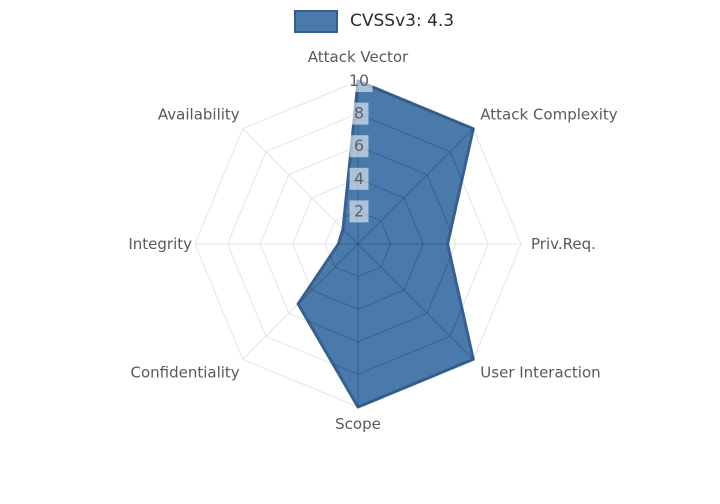  What do you see at coordinates (548, 115) in the screenshot?
I see `axis-label-attack-complexity: Attack Complexity` at bounding box center [548, 115].